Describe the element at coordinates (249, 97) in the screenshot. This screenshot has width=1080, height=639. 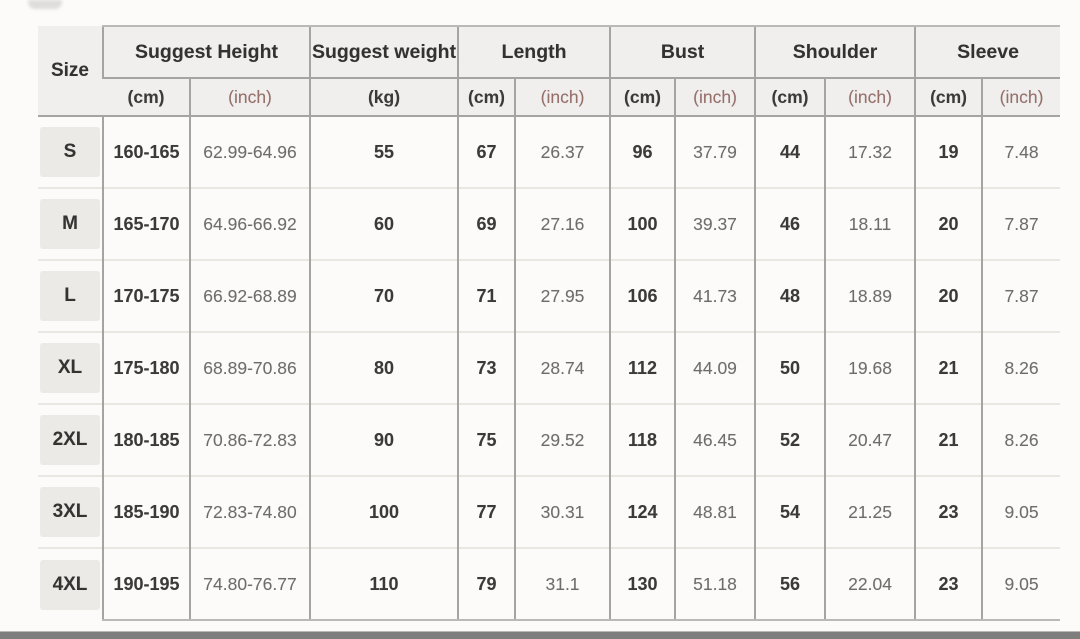
I see `unit-height-inch: (inch)` at that location.